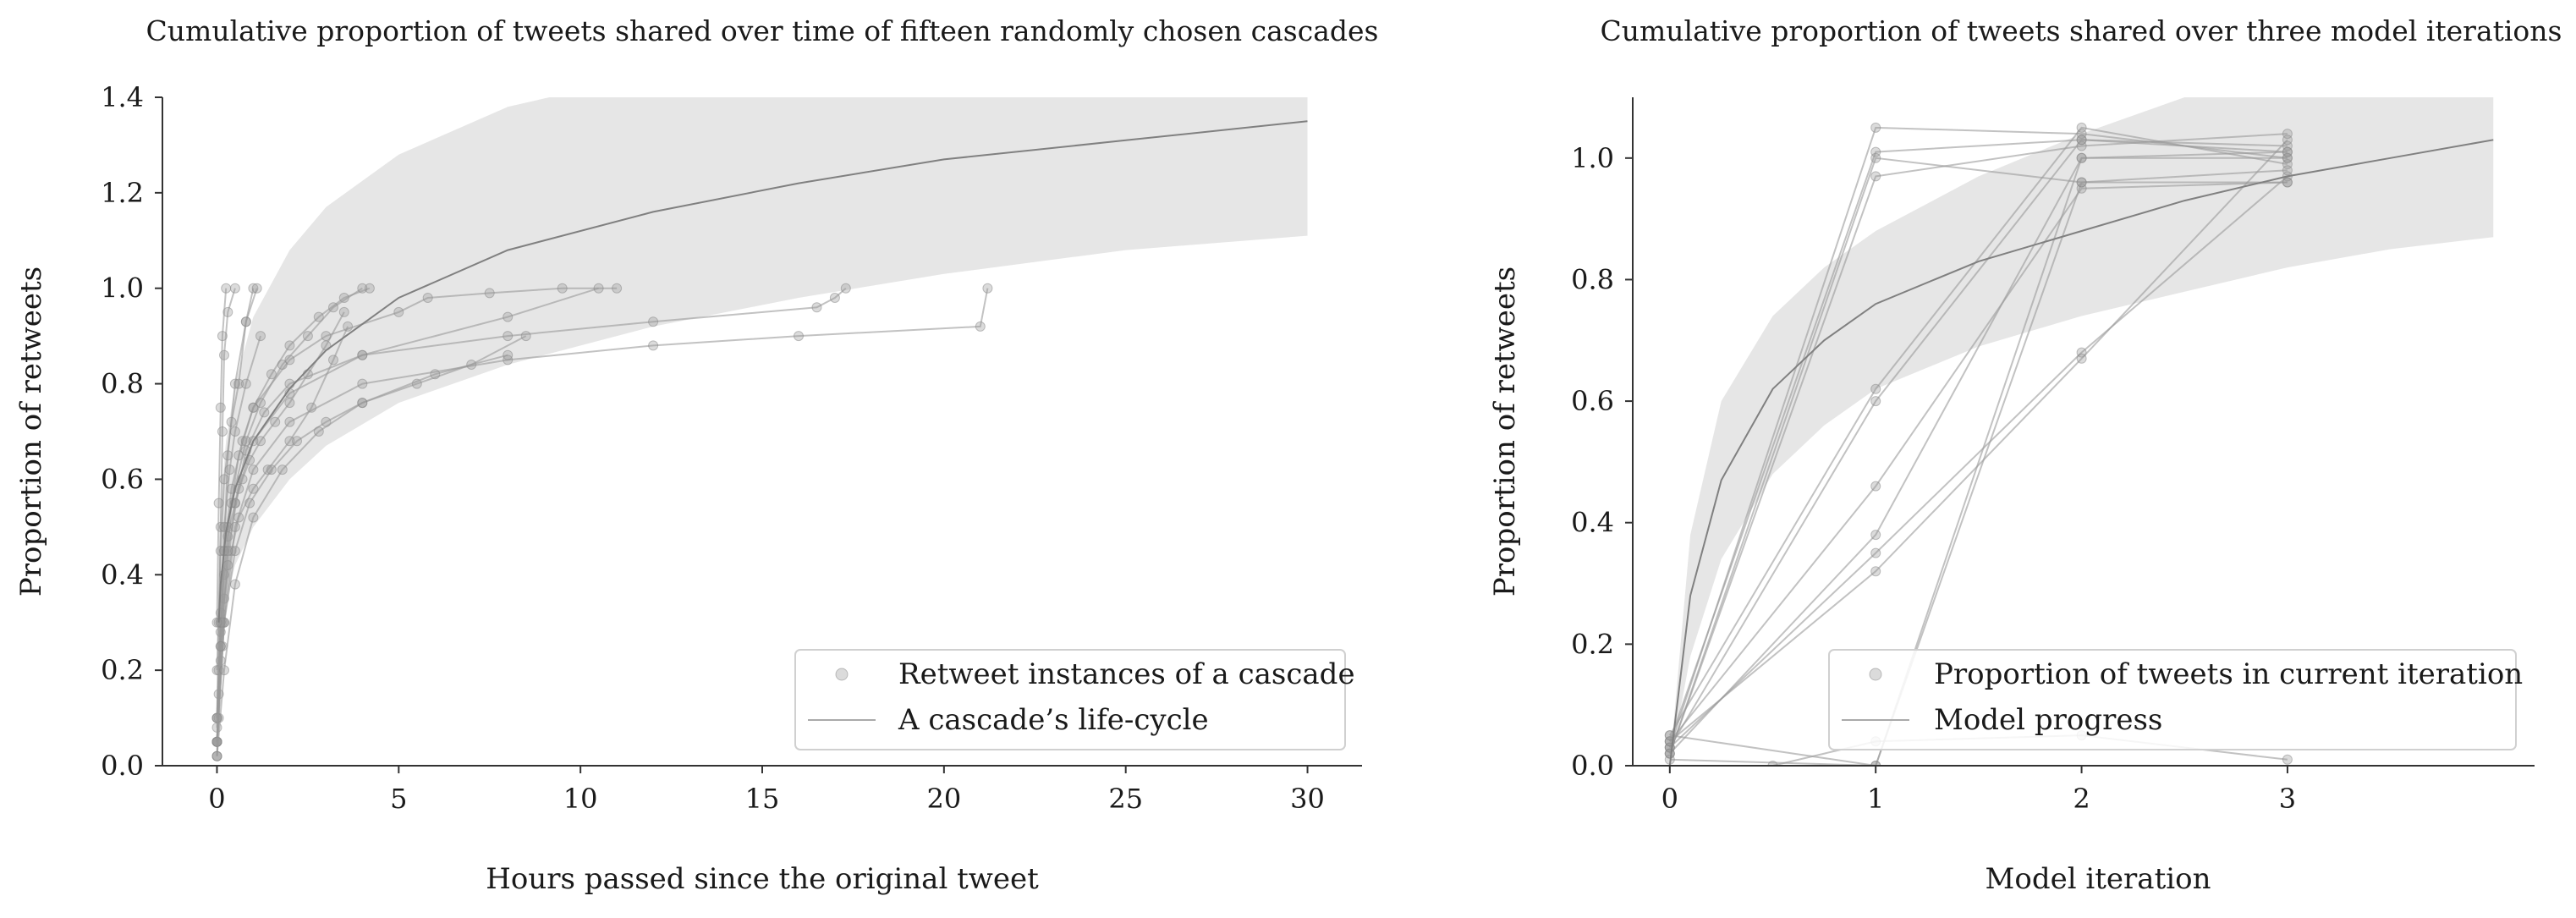 Image resolution: width=2576 pixels, height=918 pixels. Describe the element at coordinates (122, 670) in the screenshot. I see `left-y-tick-label: 0.2` at that location.